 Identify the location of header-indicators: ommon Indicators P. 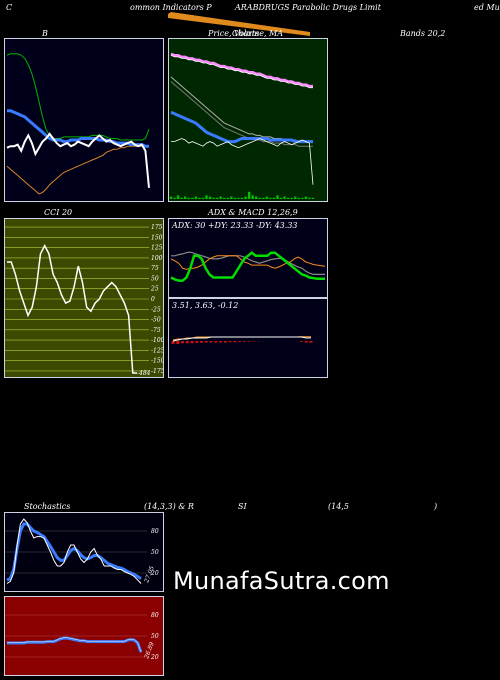
(171, 7).